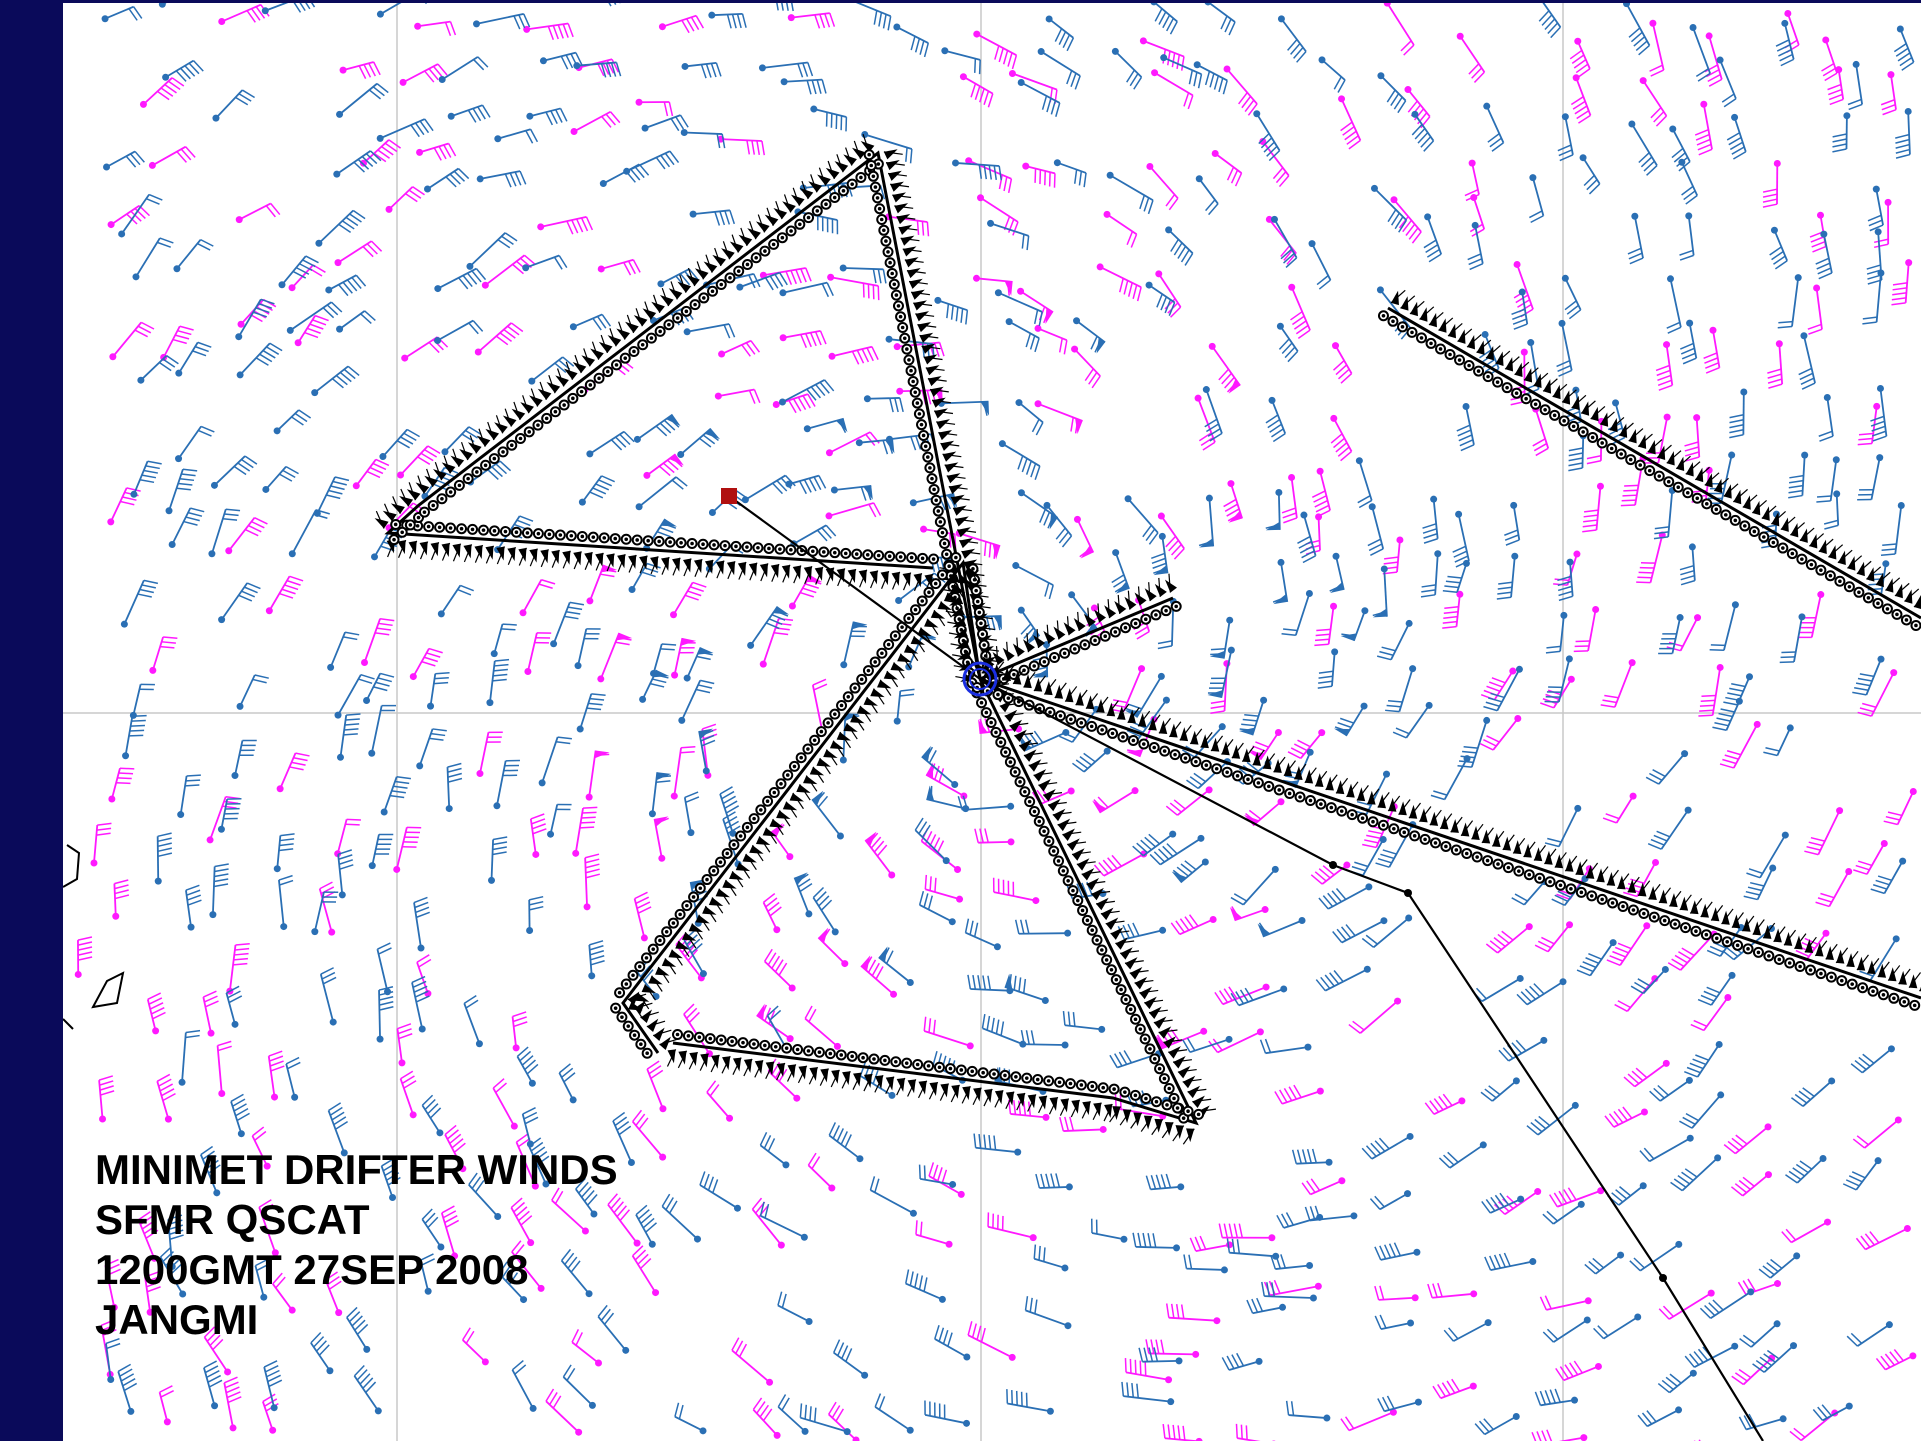 The image size is (1921, 1441). I want to click on caption-line-1: MINIMET DRIFTER WINDS, so click(356, 1169).